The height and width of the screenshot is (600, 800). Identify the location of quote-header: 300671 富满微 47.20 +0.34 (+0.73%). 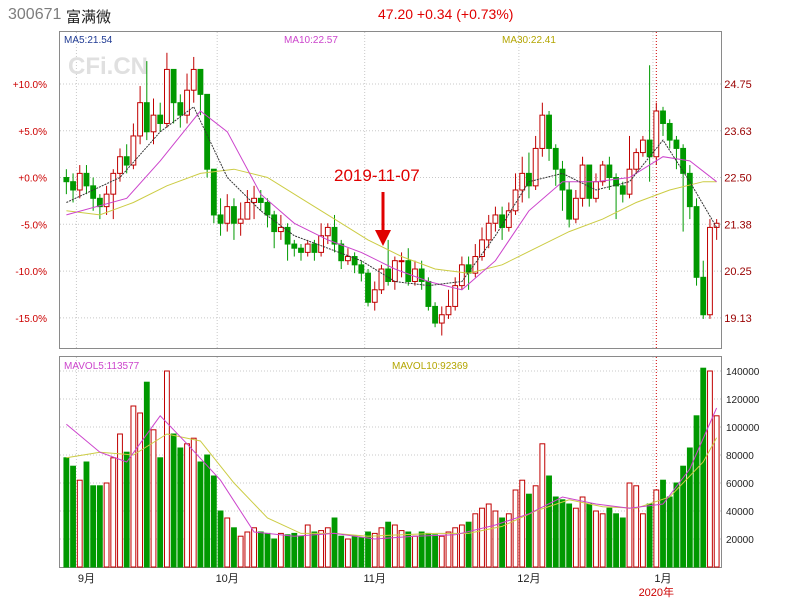
(400, 15).